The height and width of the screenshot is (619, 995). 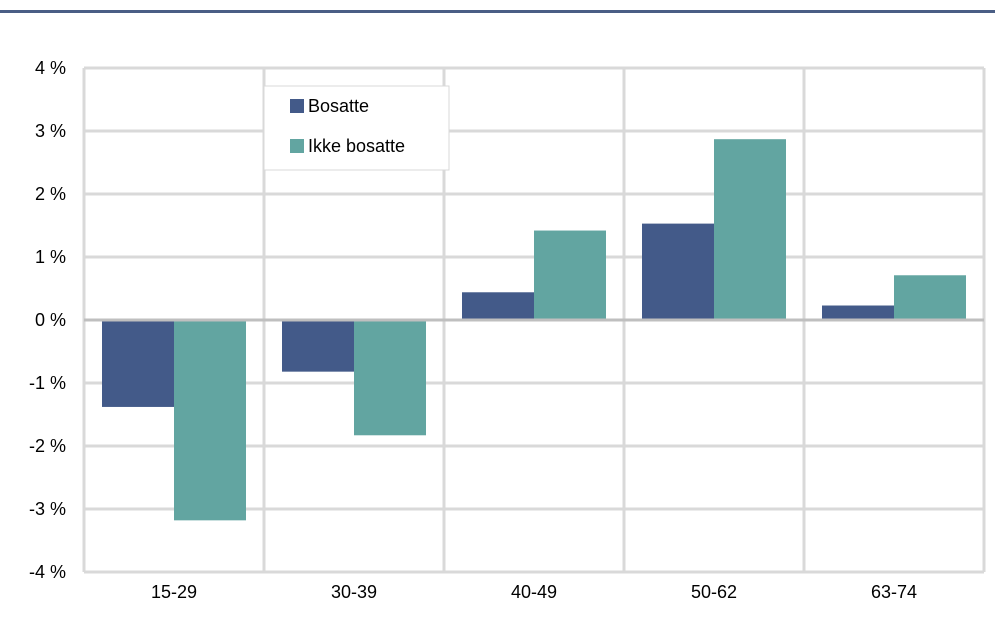 What do you see at coordinates (356, 128) in the screenshot?
I see `legend: Bosatte Ikke bosatte` at bounding box center [356, 128].